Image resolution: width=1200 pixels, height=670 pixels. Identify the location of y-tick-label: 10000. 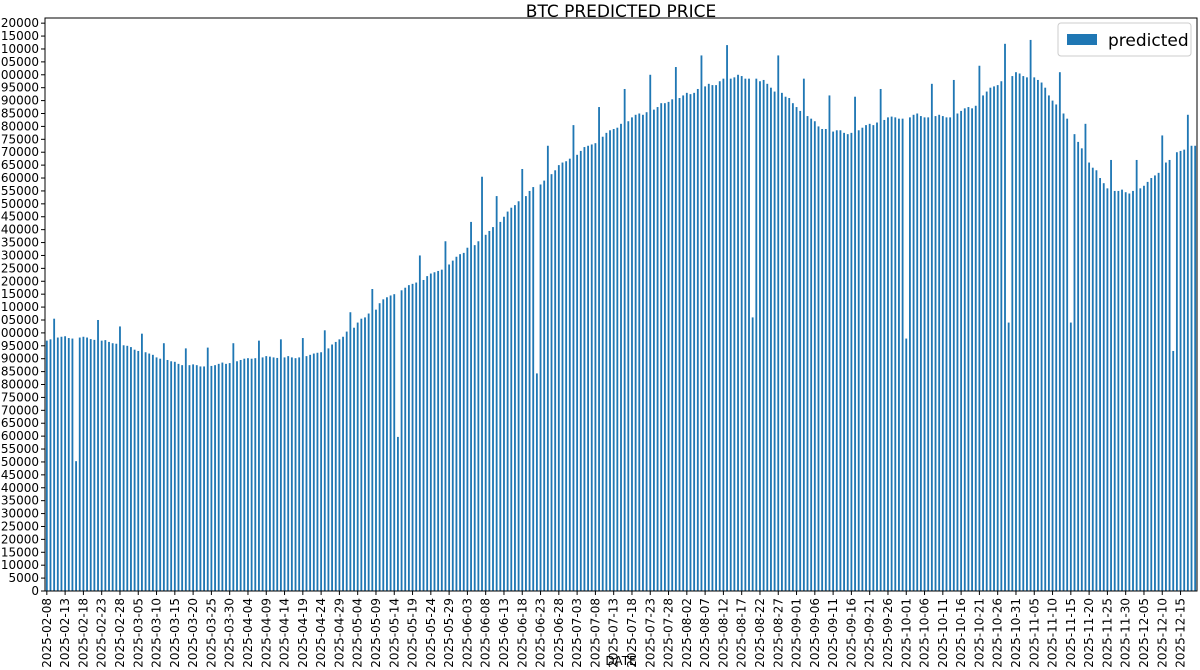
(20, 565).